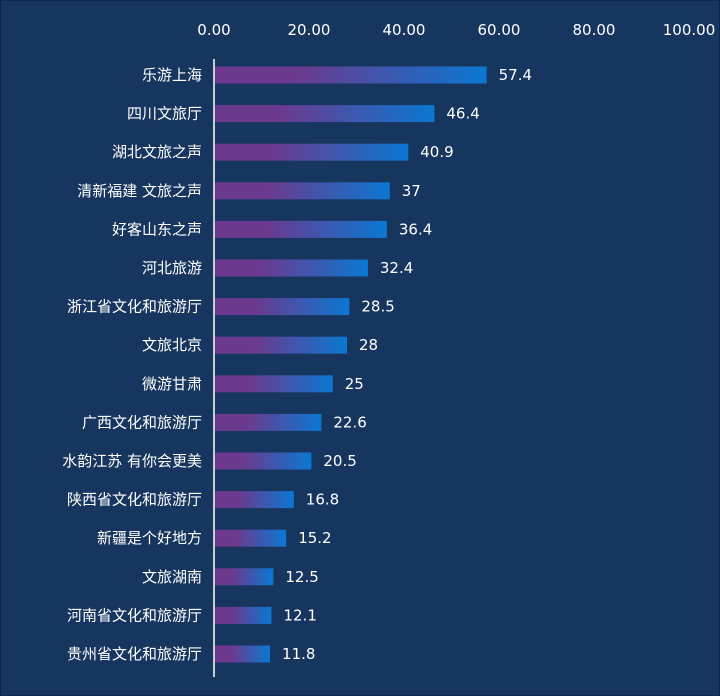 This screenshot has width=720, height=696. What do you see at coordinates (164, 114) in the screenshot?
I see `category-label: 四川文旅厅` at bounding box center [164, 114].